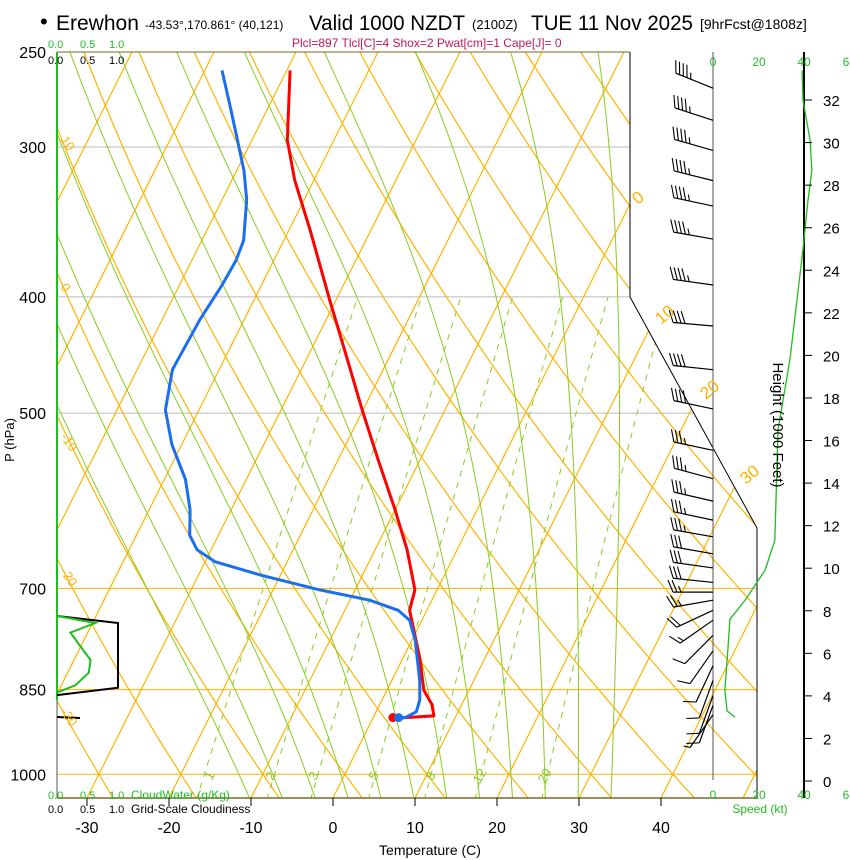 This screenshot has width=850, height=860. What do you see at coordinates (55, 61) in the screenshot?
I see `cloud-scale-top-black-0: 0.0` at bounding box center [55, 61].